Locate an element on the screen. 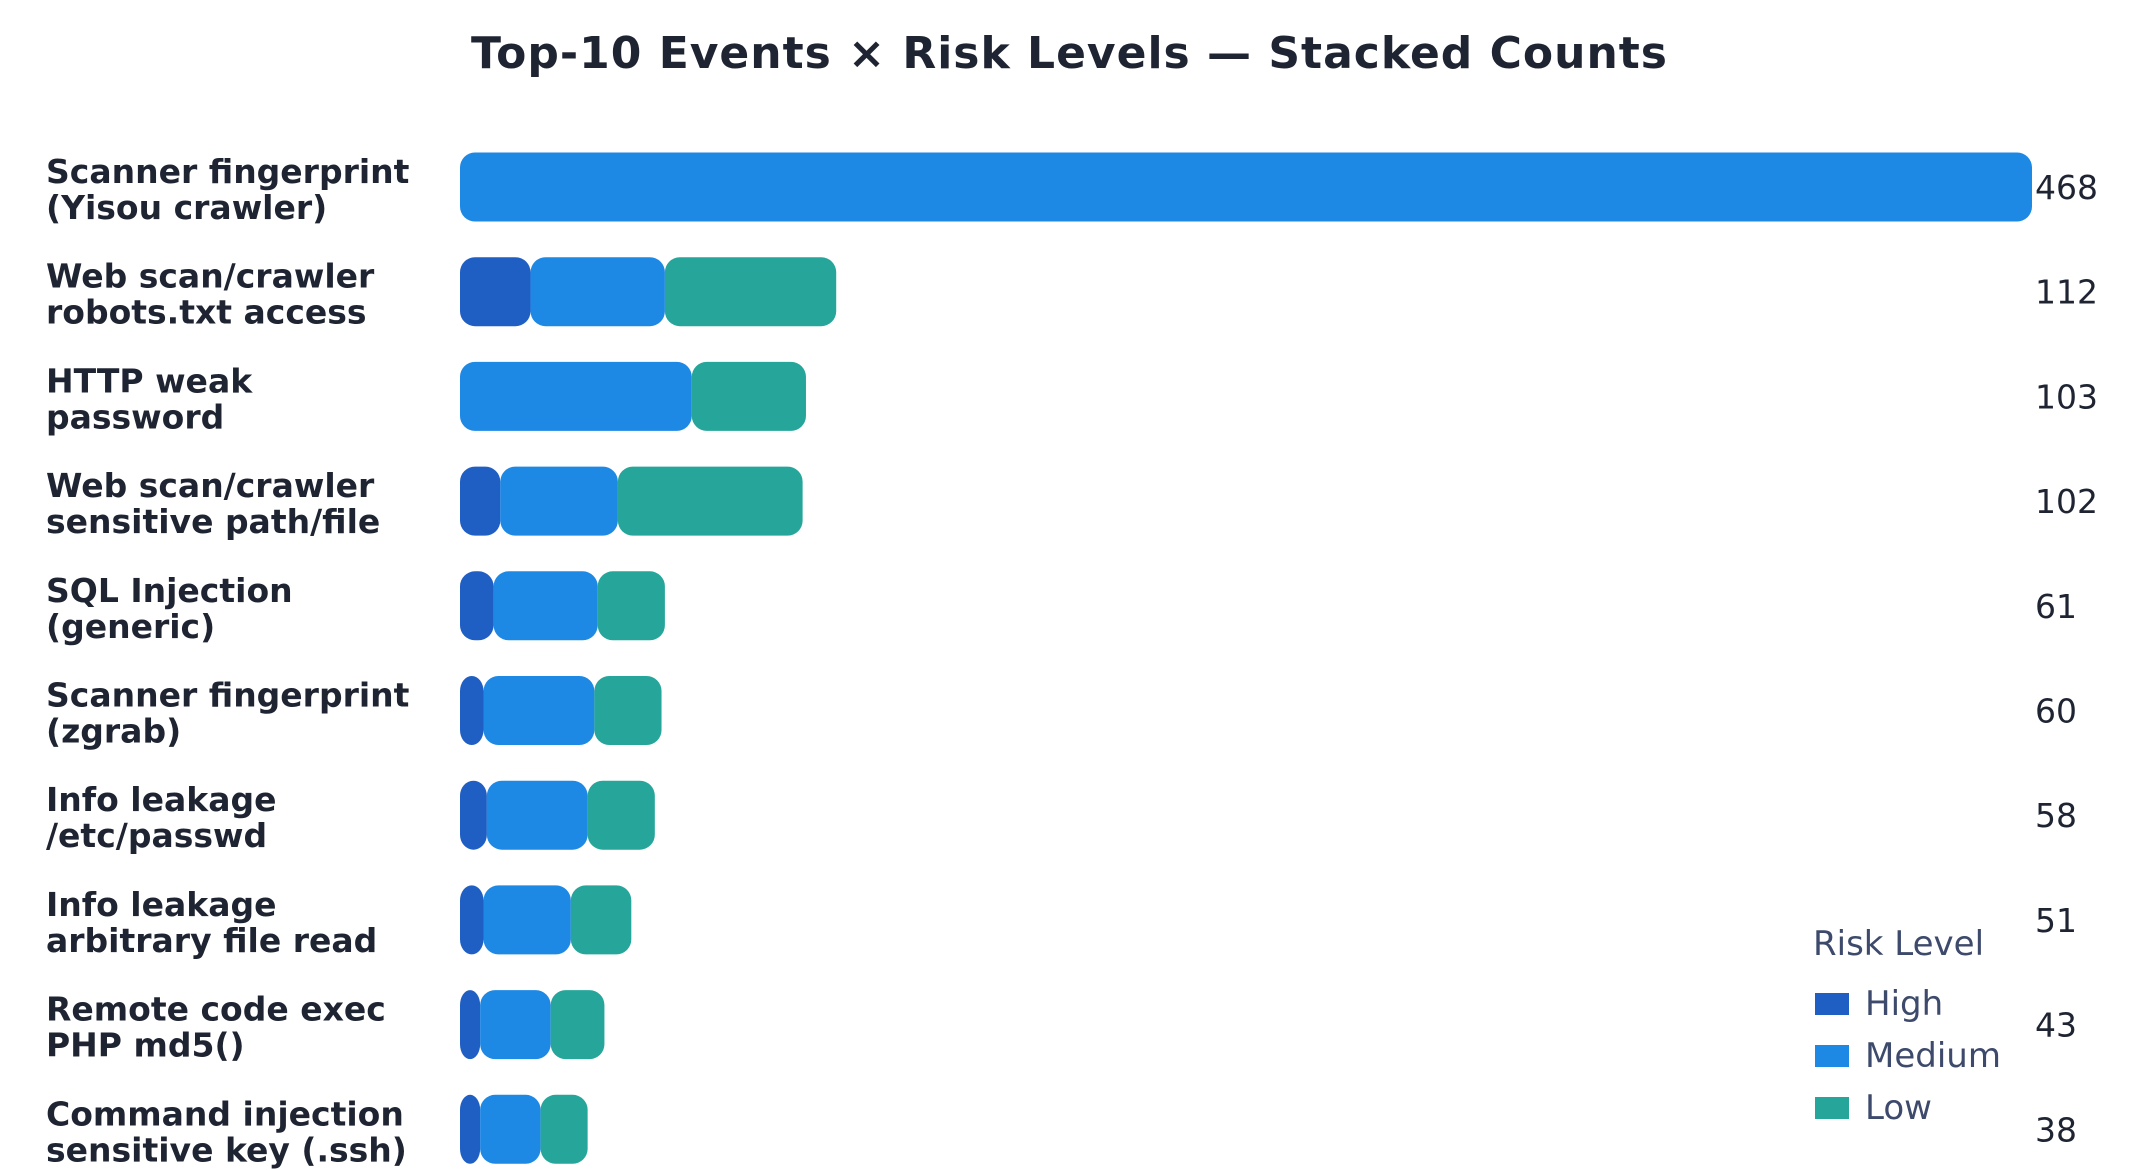 Image resolution: width=2139 pixels, height=1170 pixels. bar-group: Web scan/crawler sensitive path/file 102 is located at coordinates (1072, 503).